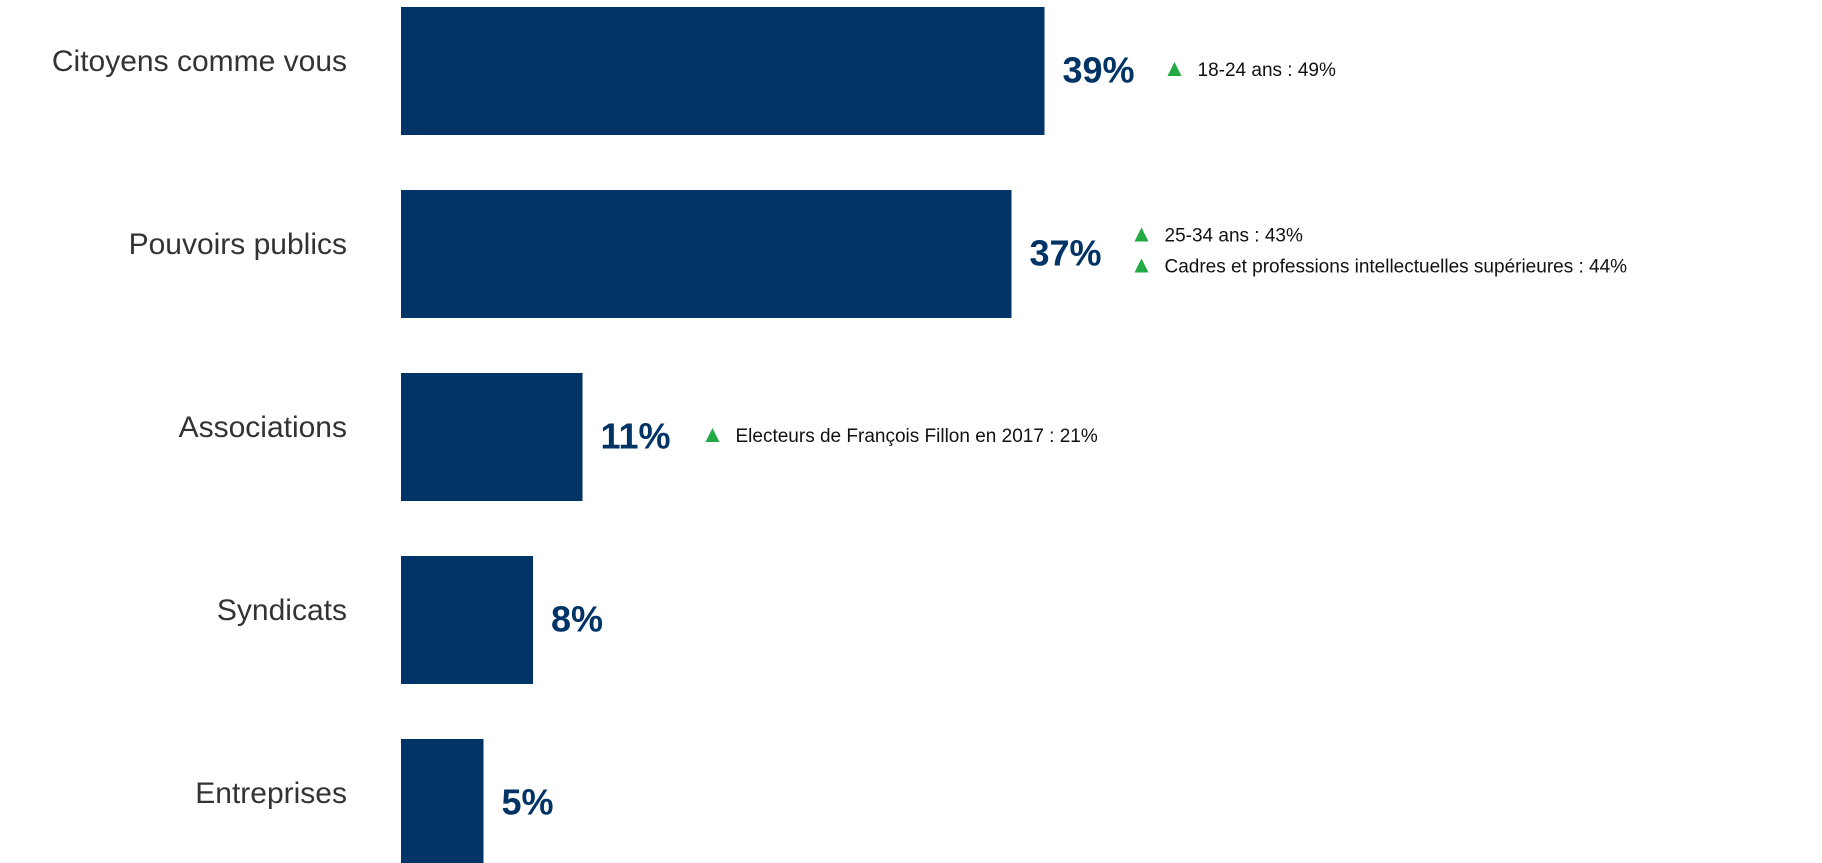 The width and height of the screenshot is (1822, 863). I want to click on value-label: 8%, so click(577, 619).